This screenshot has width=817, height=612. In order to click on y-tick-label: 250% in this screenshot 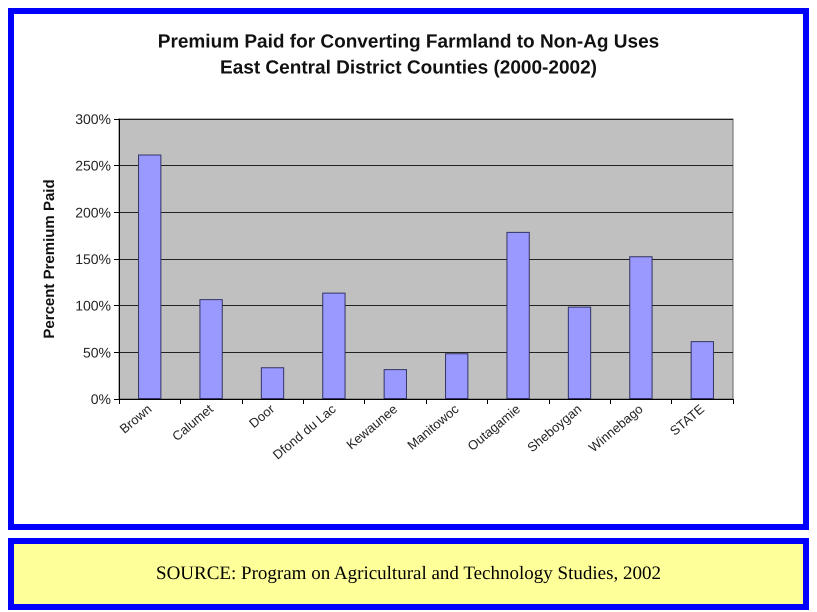, I will do `click(93, 166)`.